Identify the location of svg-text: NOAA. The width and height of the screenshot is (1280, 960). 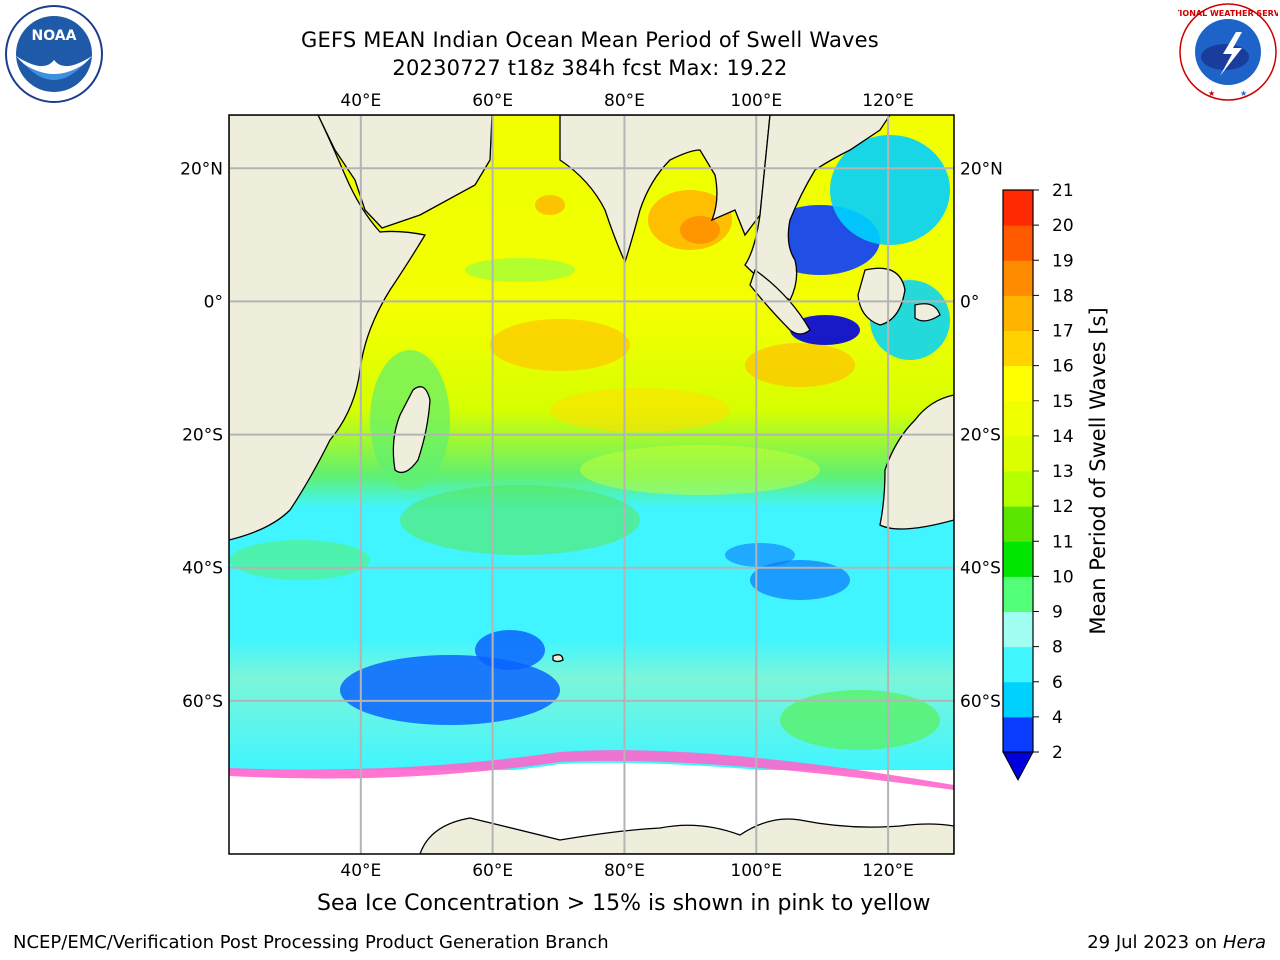
(54, 36).